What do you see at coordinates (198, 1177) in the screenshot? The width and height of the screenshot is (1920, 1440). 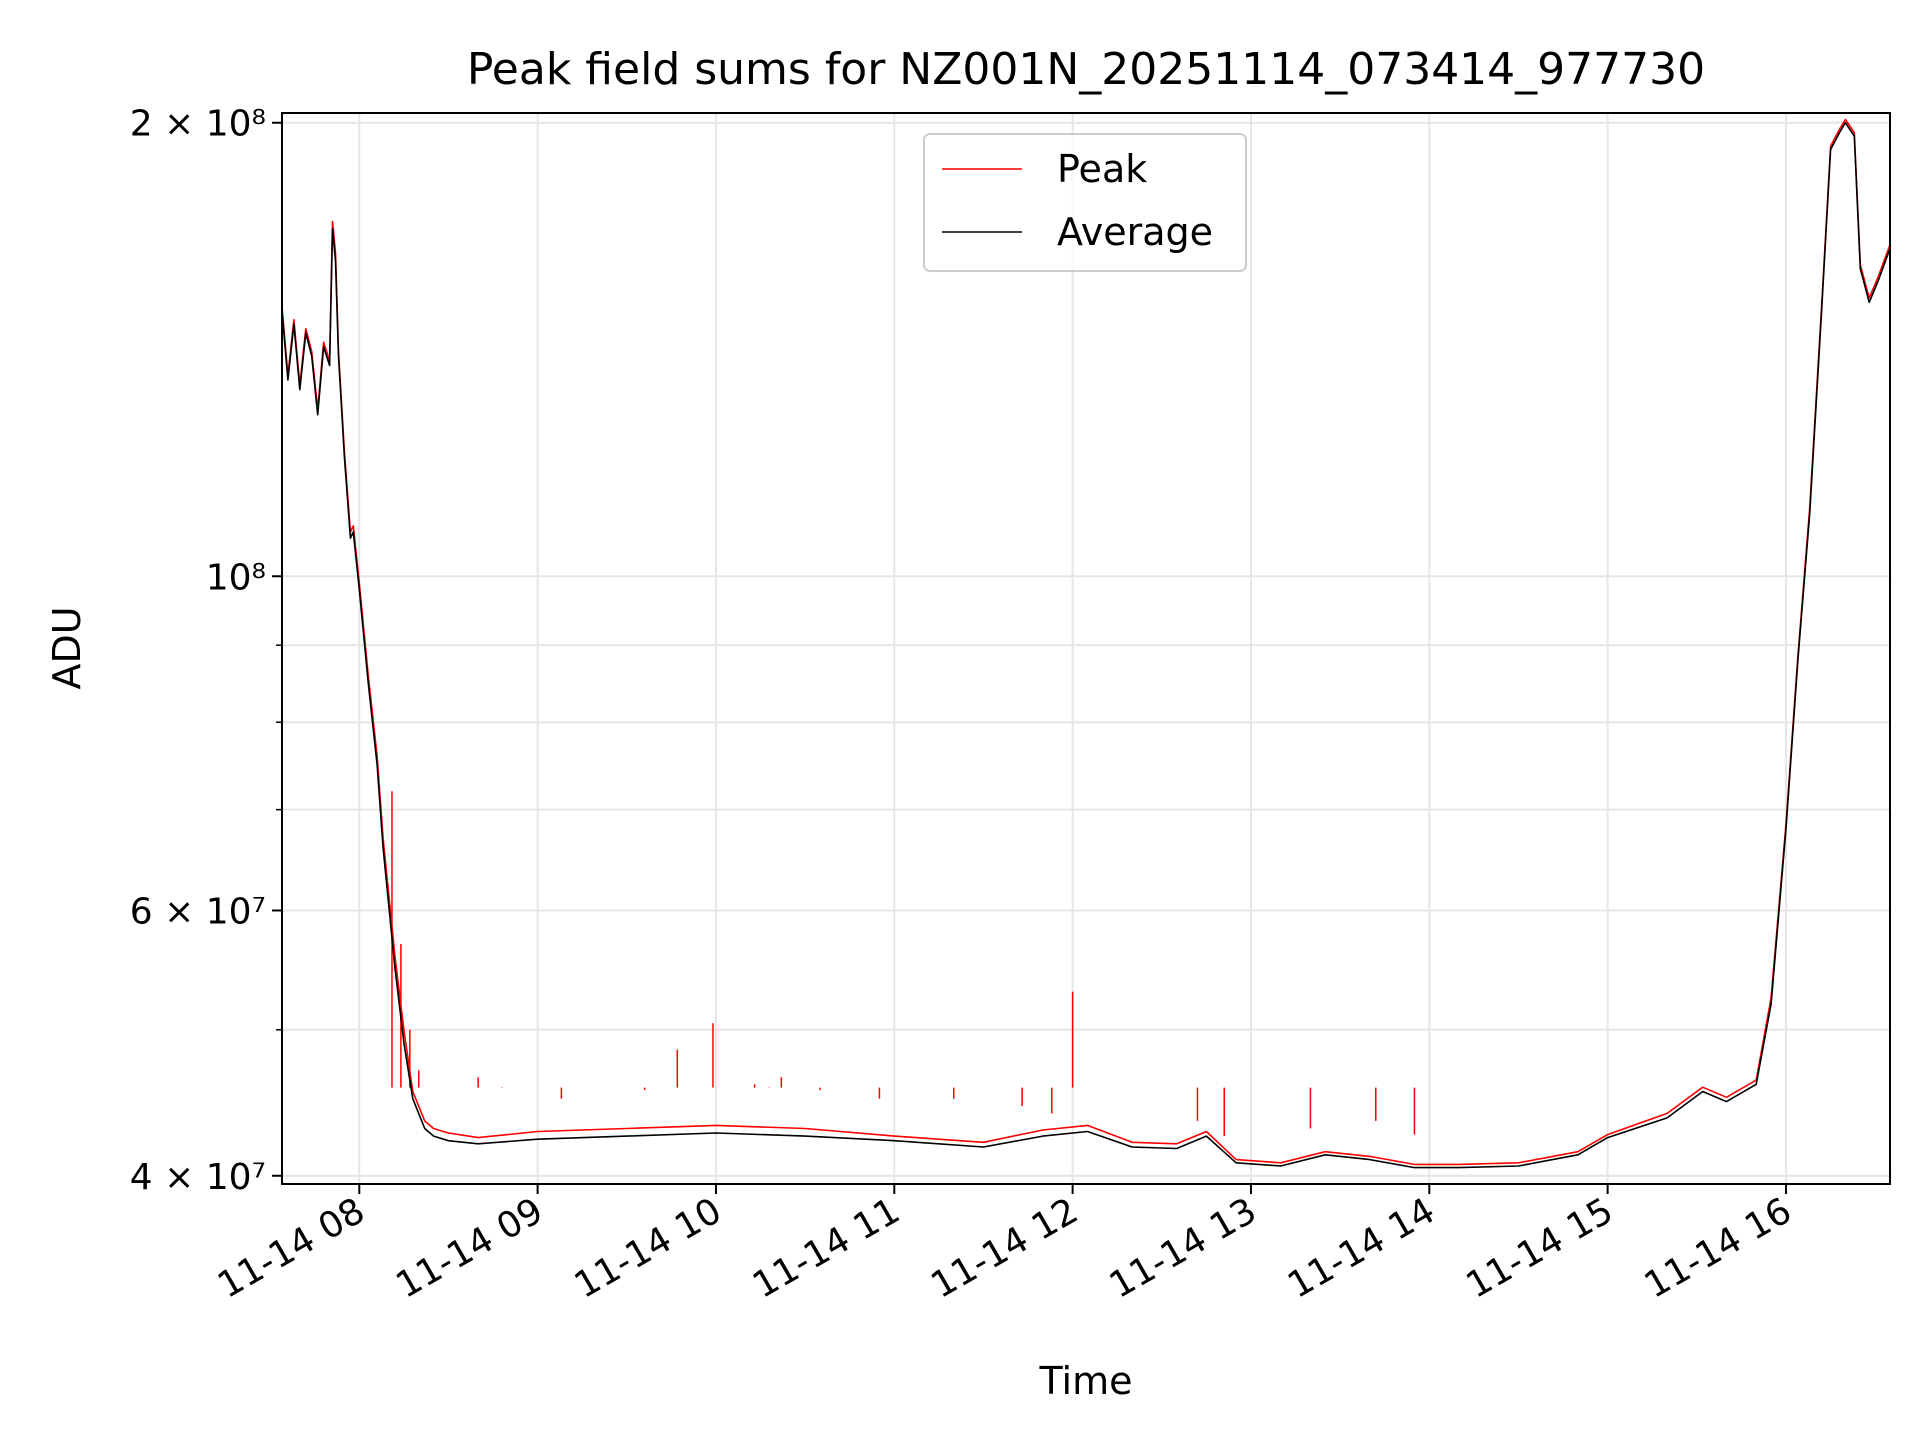 I see `y-tick-label: 4 × 10⁷` at bounding box center [198, 1177].